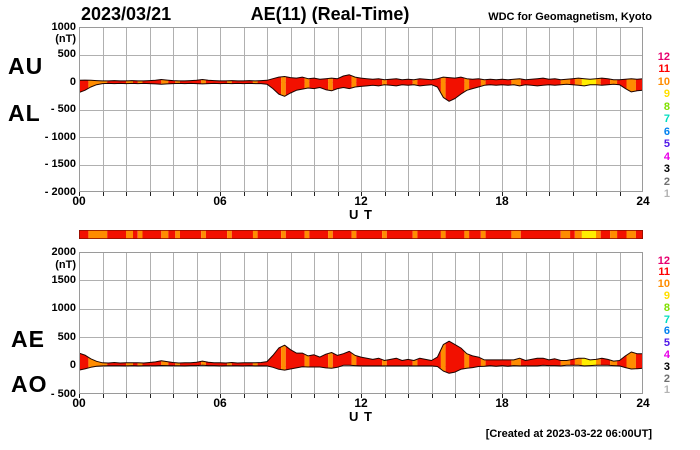  I want to click on station-count-12-bottom: 12, so click(663, 260).